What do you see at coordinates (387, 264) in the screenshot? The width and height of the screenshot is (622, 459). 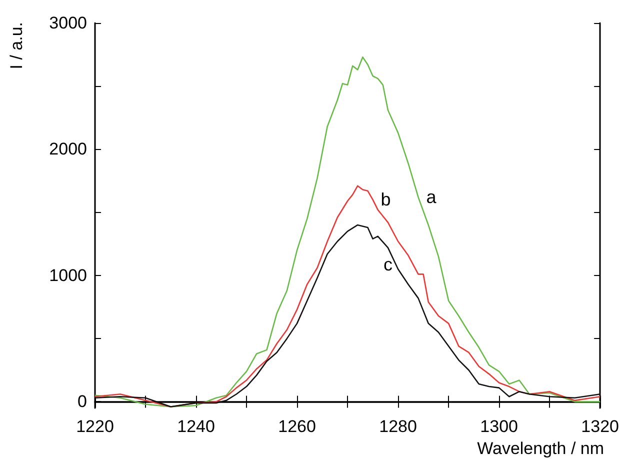 I see `series-label: c` at bounding box center [387, 264].